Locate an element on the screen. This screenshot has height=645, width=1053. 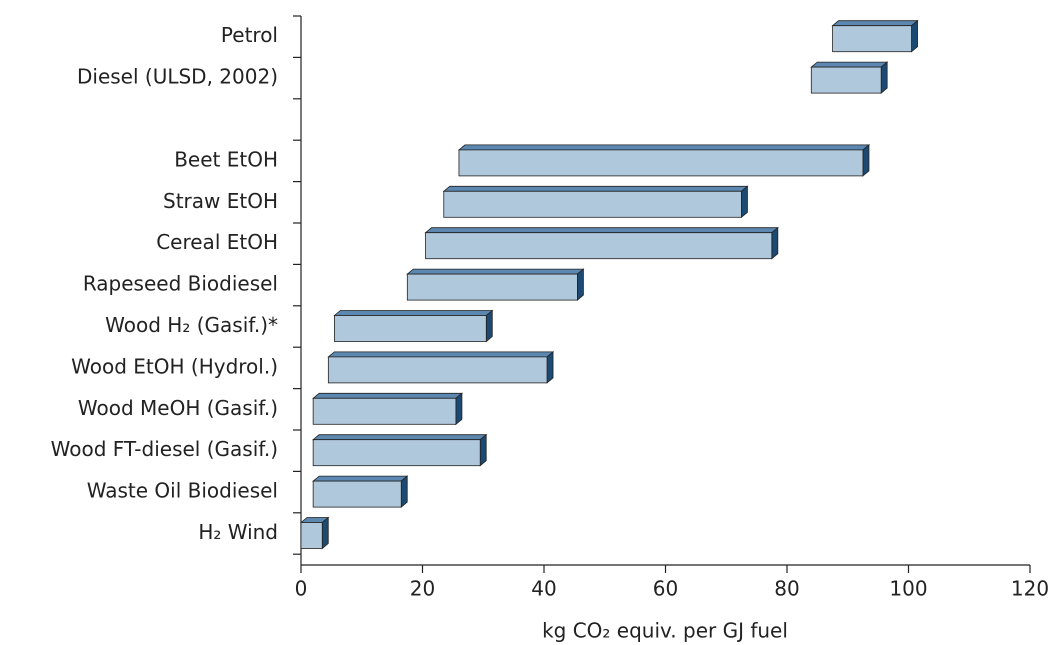
y-tick-label: Beet EtOH is located at coordinates (226, 159).